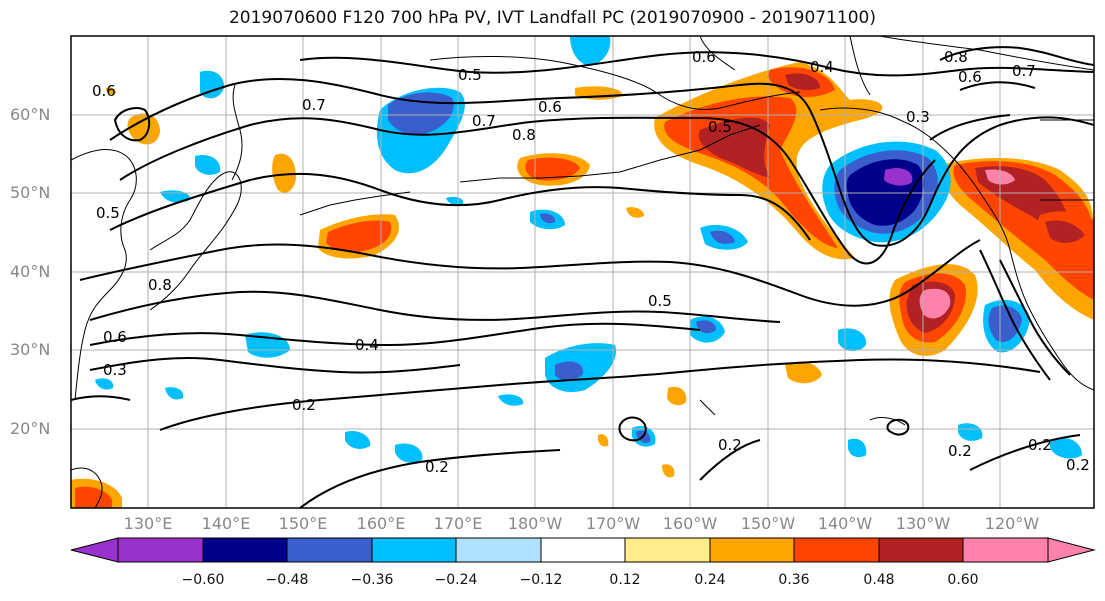 This screenshot has height=601, width=1105. I want to click on positive-anomaly-alaska-dark, so click(734, 147).